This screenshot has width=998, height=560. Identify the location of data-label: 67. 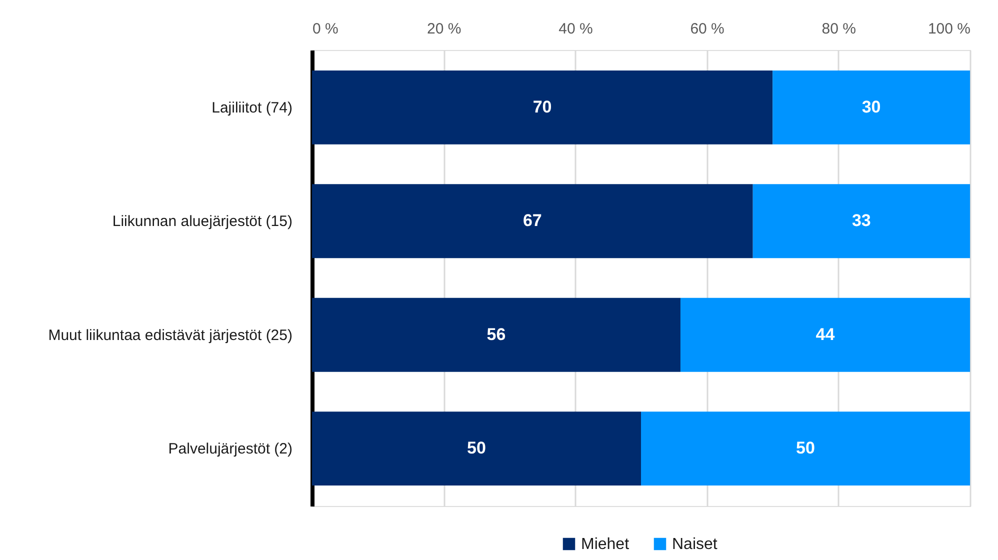
(532, 220).